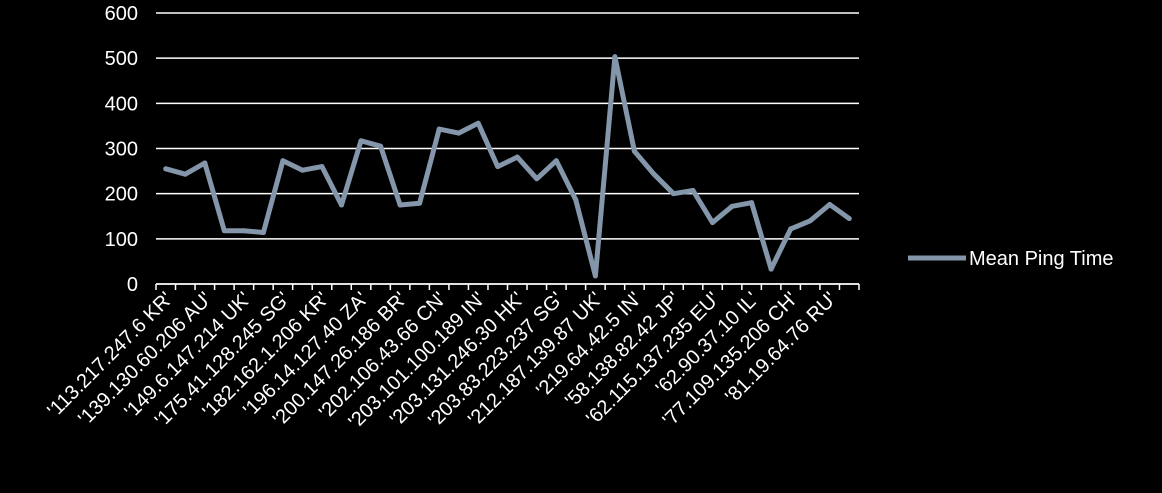 The width and height of the screenshot is (1162, 493). I want to click on legend: Mean Ping Time, so click(1011, 259).